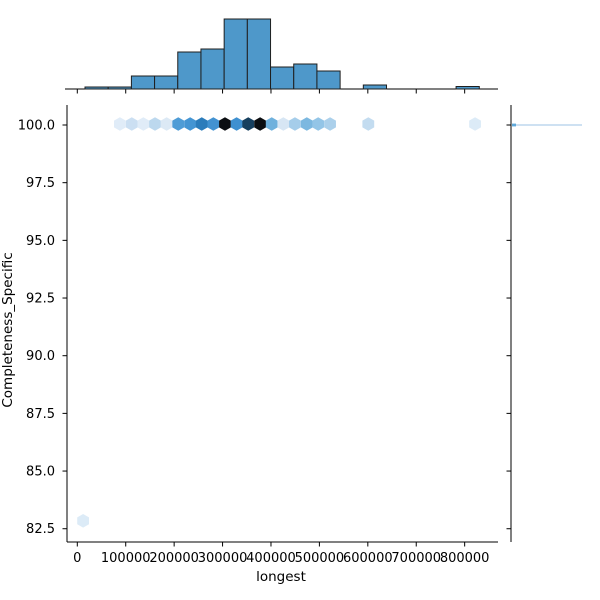 This screenshot has width=600, height=600. I want to click on y-tick-label: 100.0, so click(36, 126).